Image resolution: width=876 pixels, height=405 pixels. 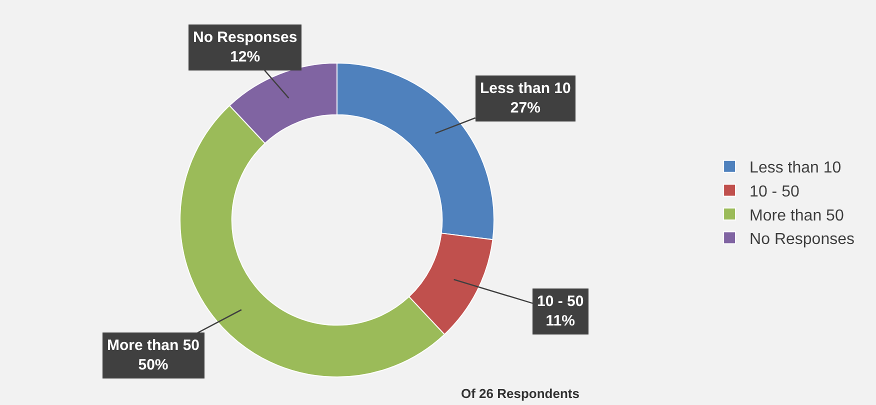 What do you see at coordinates (153, 345) in the screenshot?
I see `slice-label: More than 50` at bounding box center [153, 345].